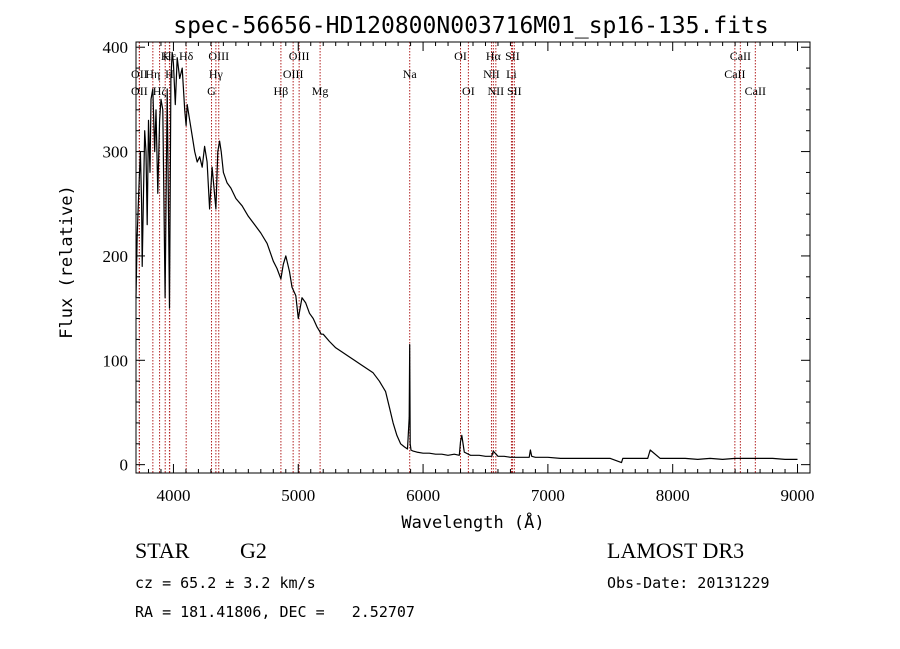  I want to click on x-tick-label: 7000, so click(548, 495).